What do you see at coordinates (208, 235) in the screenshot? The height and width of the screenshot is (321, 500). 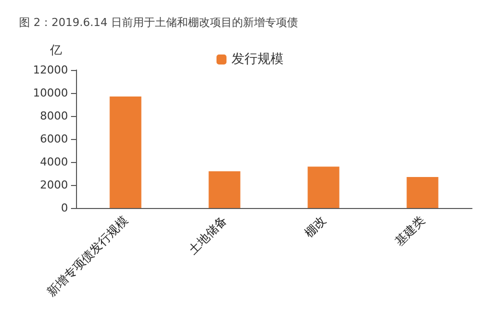 I see `x-tick-label: 土地储备` at bounding box center [208, 235].